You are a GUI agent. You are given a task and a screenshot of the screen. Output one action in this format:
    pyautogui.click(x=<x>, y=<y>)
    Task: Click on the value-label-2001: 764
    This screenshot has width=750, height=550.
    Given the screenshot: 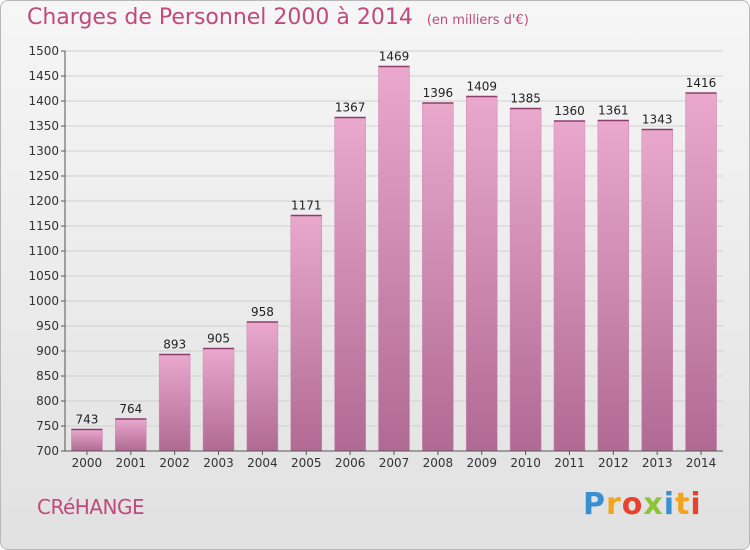 What is the action you would take?
    pyautogui.click(x=130, y=409)
    